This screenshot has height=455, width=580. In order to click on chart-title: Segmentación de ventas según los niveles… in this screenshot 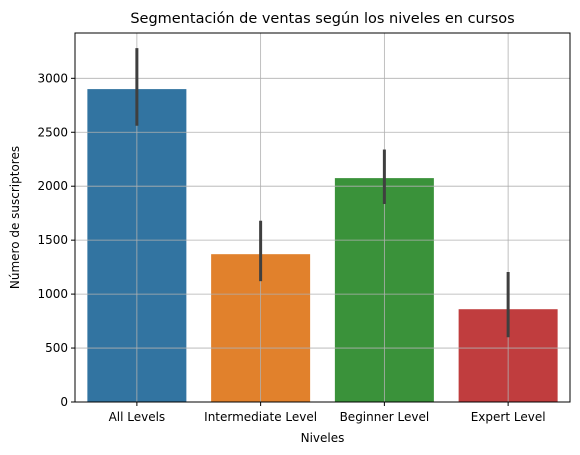, I will do `click(322, 19)`.